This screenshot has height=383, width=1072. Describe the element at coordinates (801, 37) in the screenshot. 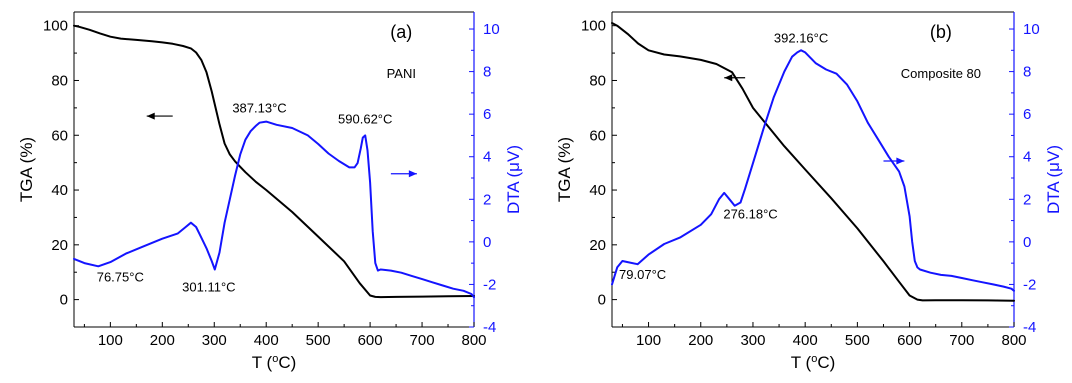

I see `peak-annotation: 392.16°C` at that location.